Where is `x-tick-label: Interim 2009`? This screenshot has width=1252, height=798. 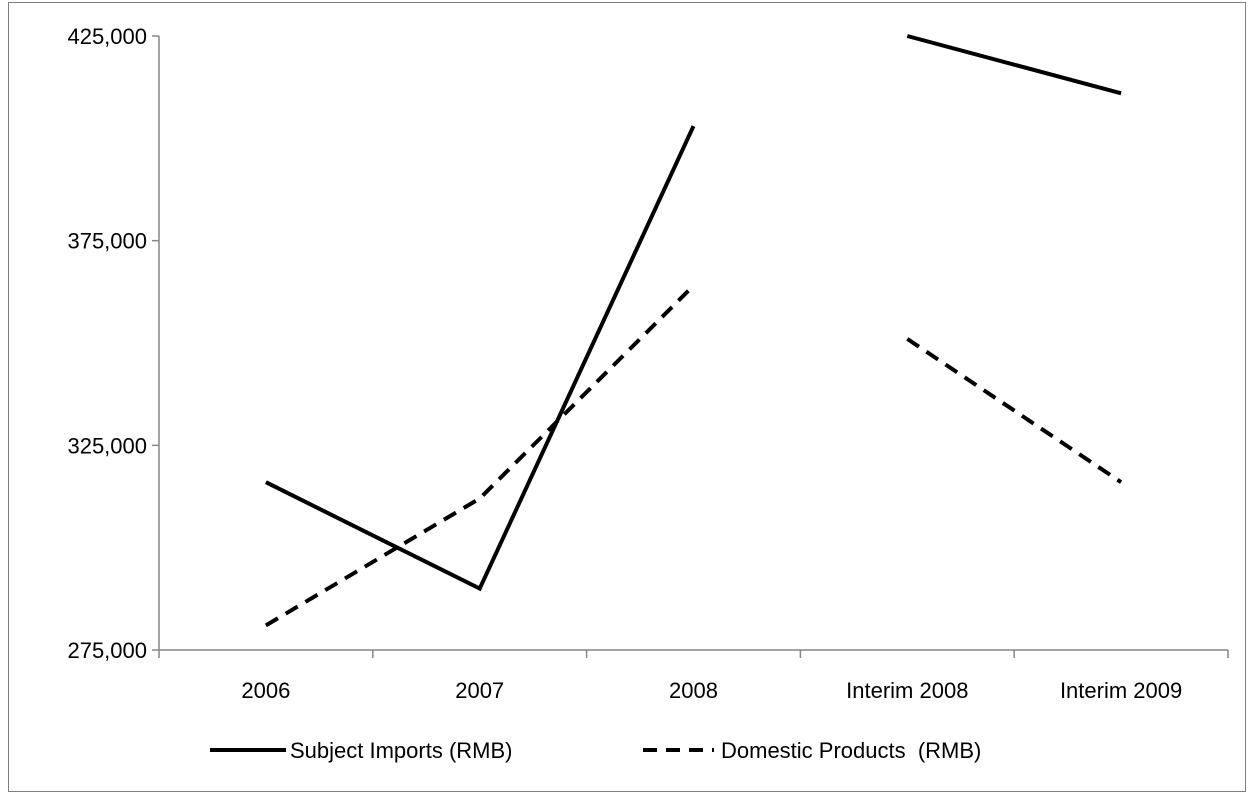
x-tick-label: Interim 2009 is located at coordinates (1121, 690).